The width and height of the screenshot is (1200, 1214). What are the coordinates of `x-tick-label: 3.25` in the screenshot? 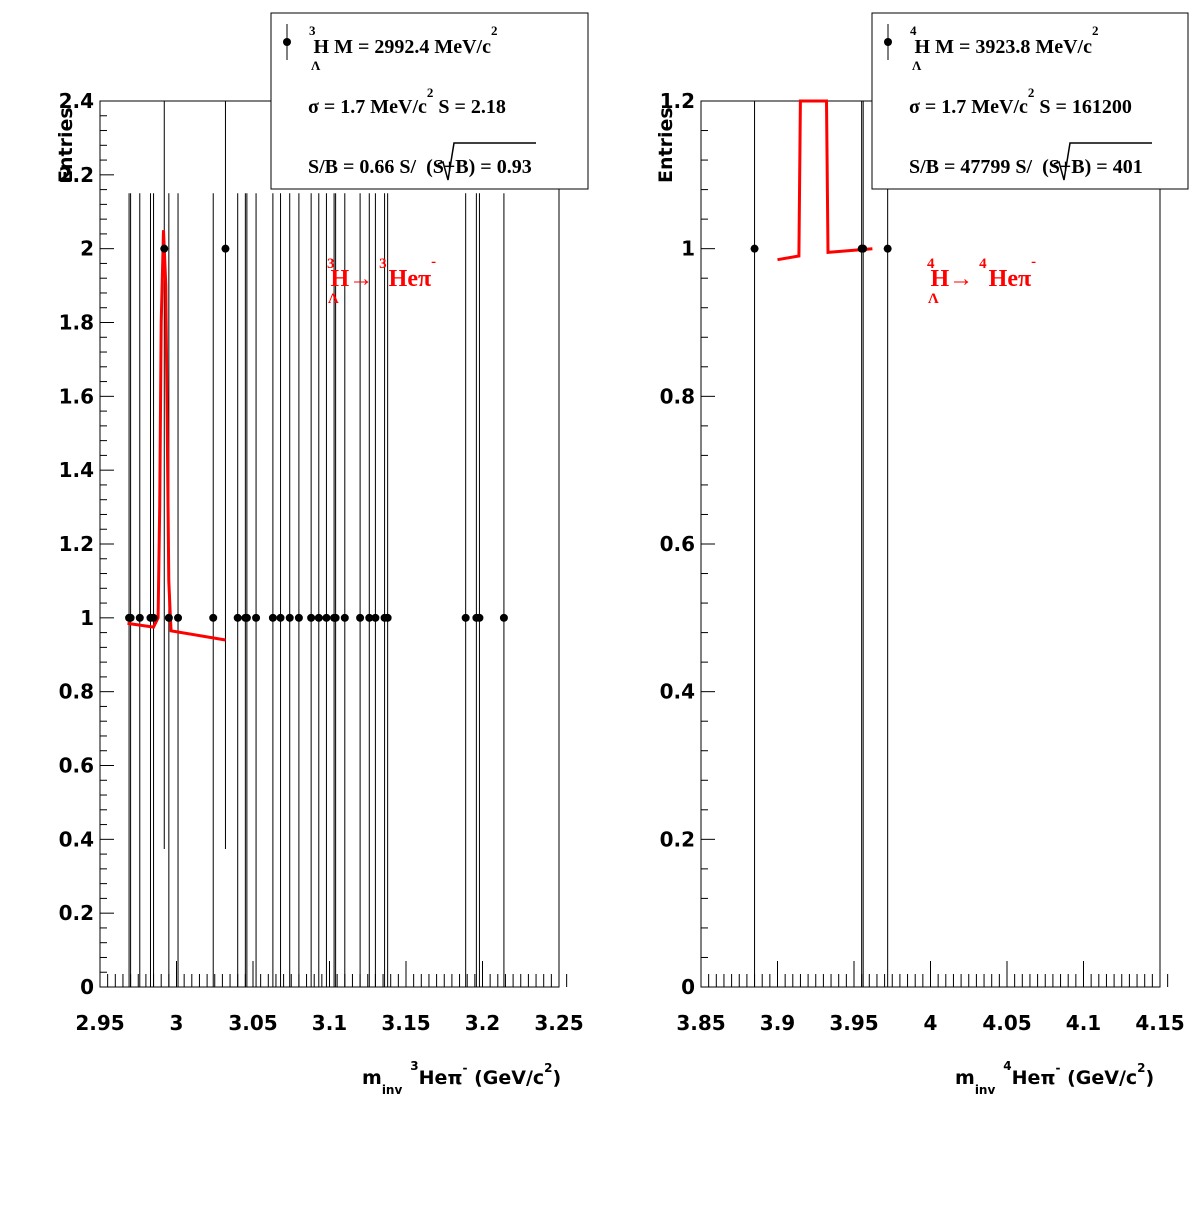 It's located at (558, 1023).